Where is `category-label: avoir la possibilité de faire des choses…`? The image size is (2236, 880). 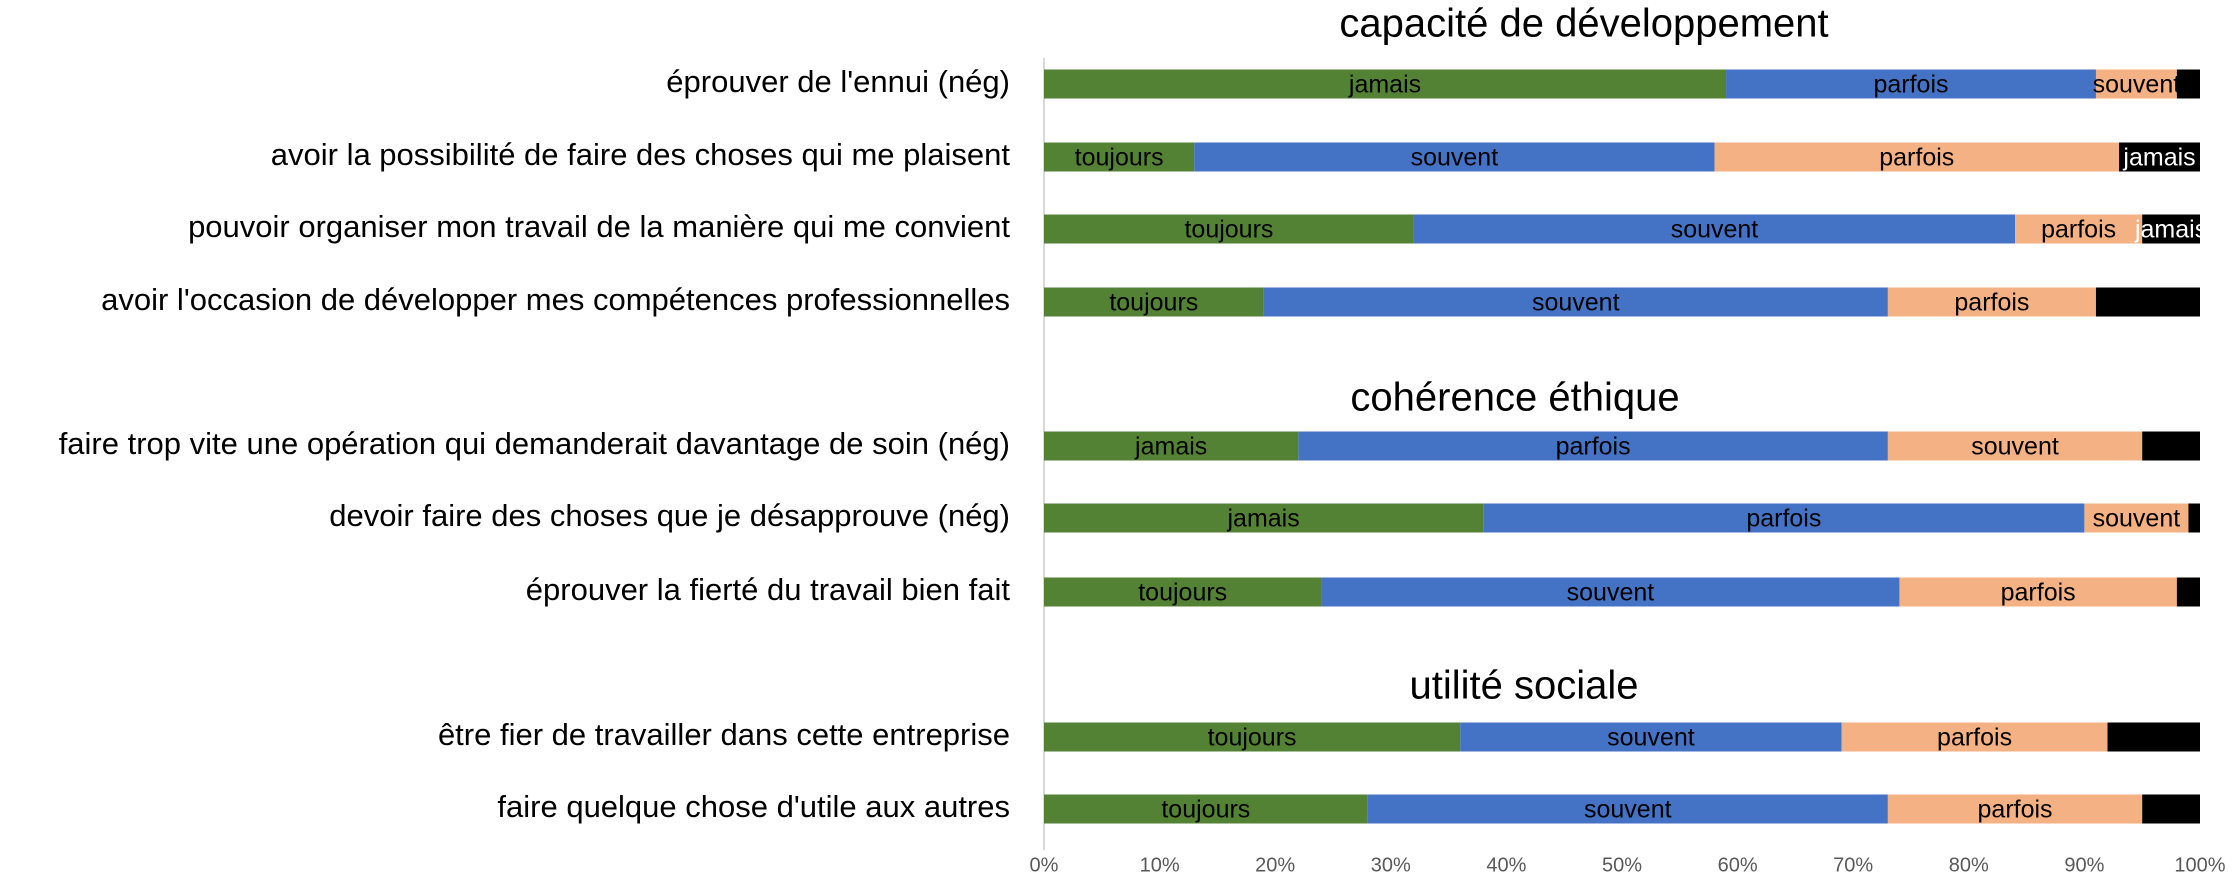
category-label: avoir la possibilité de faire des choses… is located at coordinates (641, 154).